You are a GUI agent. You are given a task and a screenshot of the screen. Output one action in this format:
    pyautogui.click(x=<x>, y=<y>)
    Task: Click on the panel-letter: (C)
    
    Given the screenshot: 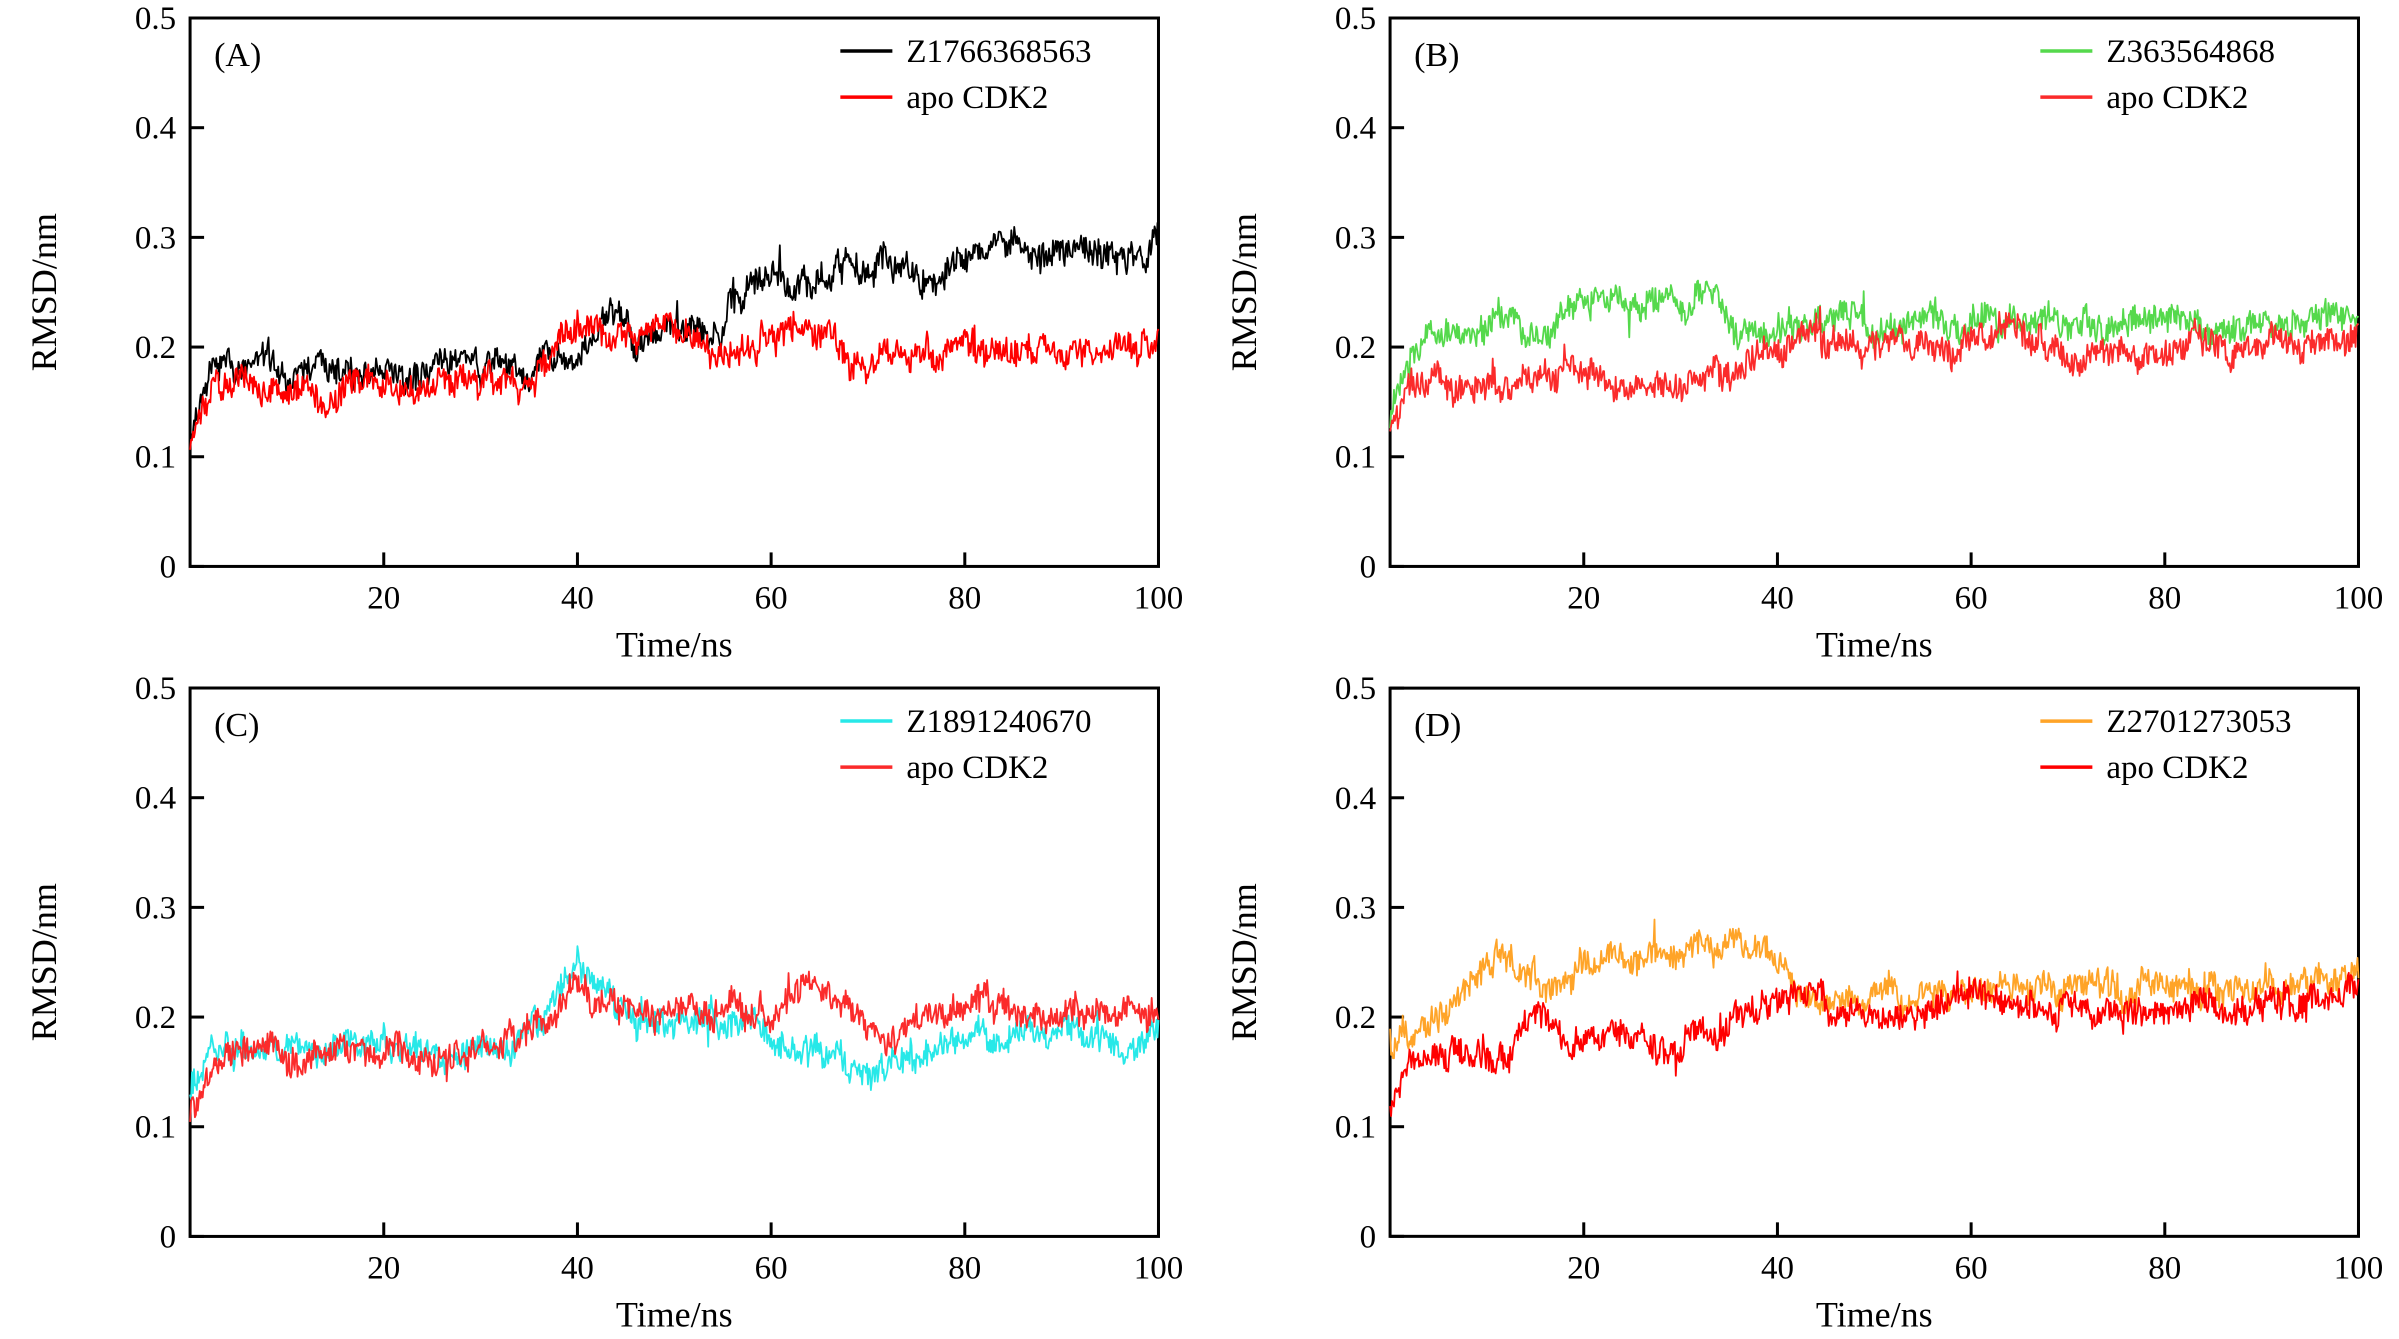 What is the action you would take?
    pyautogui.click(x=236, y=725)
    